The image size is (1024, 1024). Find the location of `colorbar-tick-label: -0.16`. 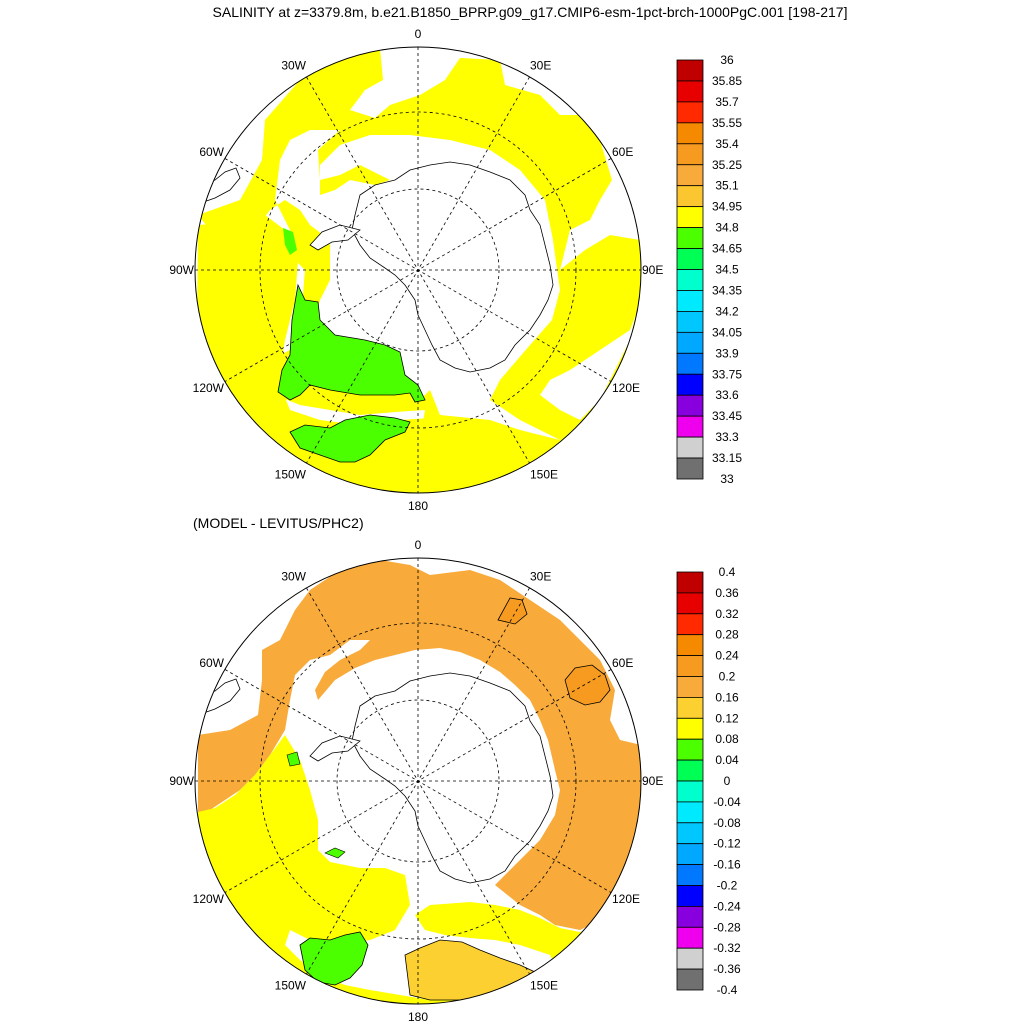

colorbar-tick-label: -0.16 is located at coordinates (727, 865).